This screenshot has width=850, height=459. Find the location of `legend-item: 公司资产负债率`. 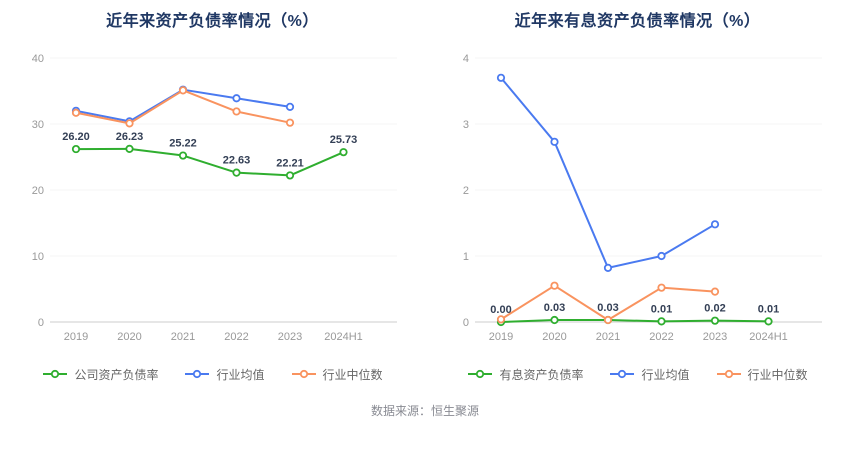

legend-item: 公司资产负债率 is located at coordinates (100, 374).